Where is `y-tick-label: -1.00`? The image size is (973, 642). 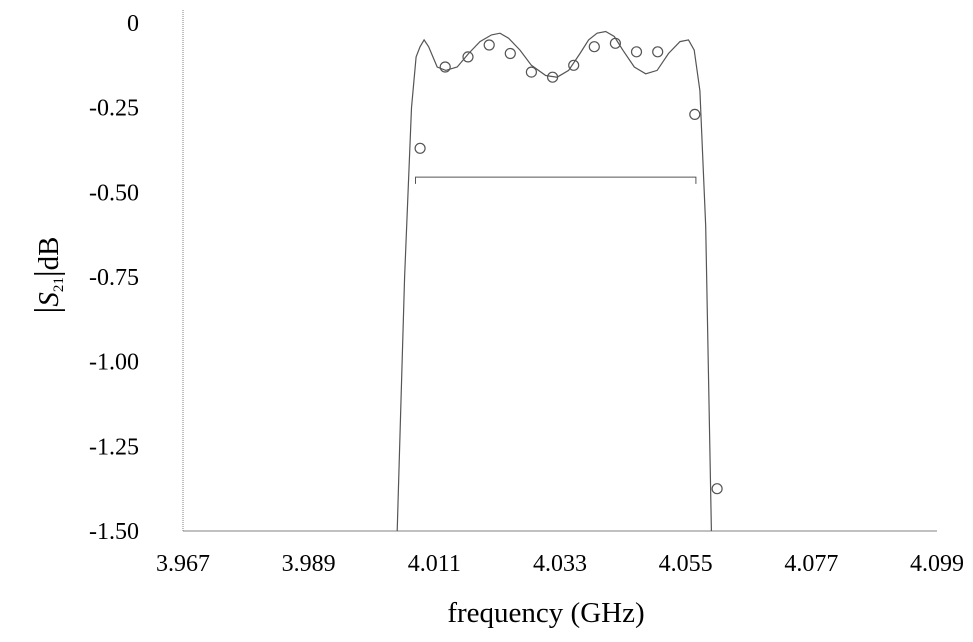 y-tick-label: -1.00 is located at coordinates (114, 363).